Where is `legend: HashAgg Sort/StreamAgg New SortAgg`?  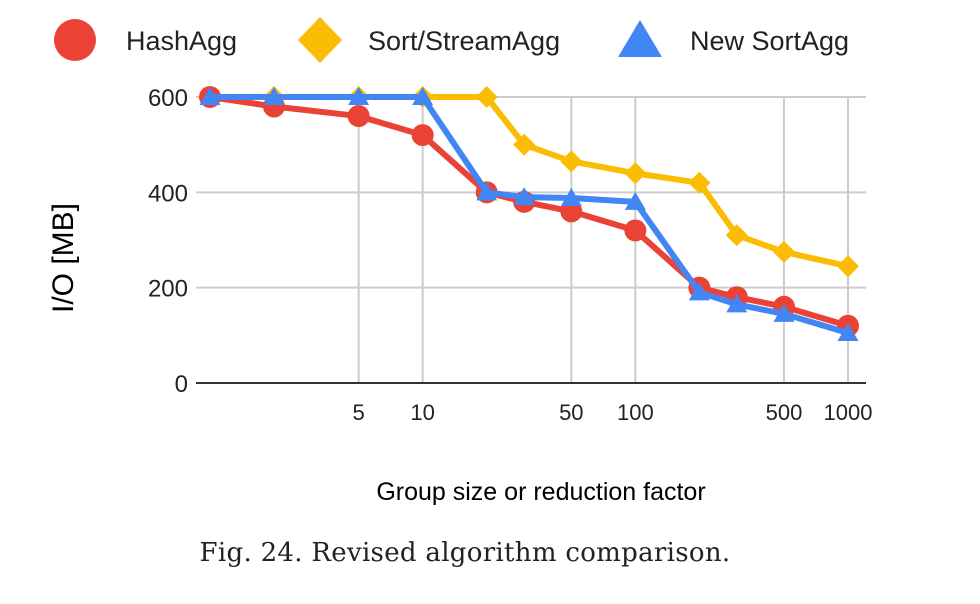 legend: HashAgg Sort/StreamAgg New SortAgg is located at coordinates (451, 40).